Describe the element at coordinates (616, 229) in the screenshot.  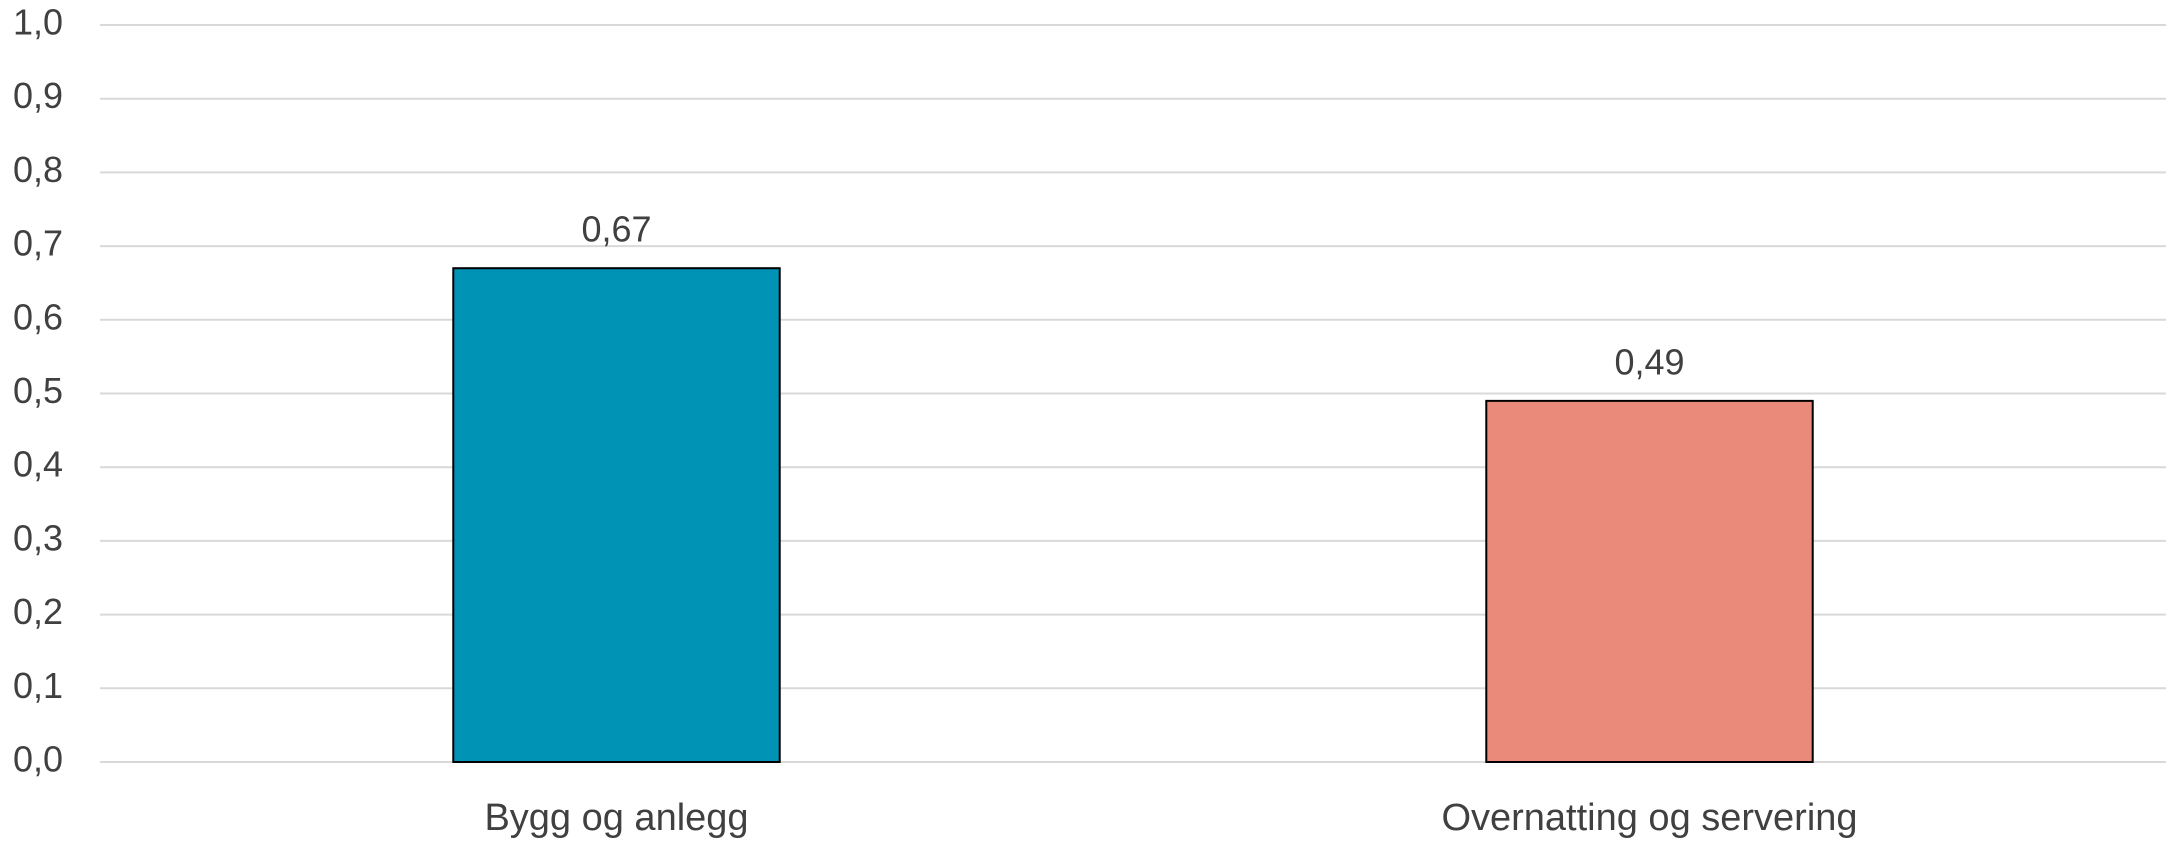
I see `value-label: 0,67` at that location.